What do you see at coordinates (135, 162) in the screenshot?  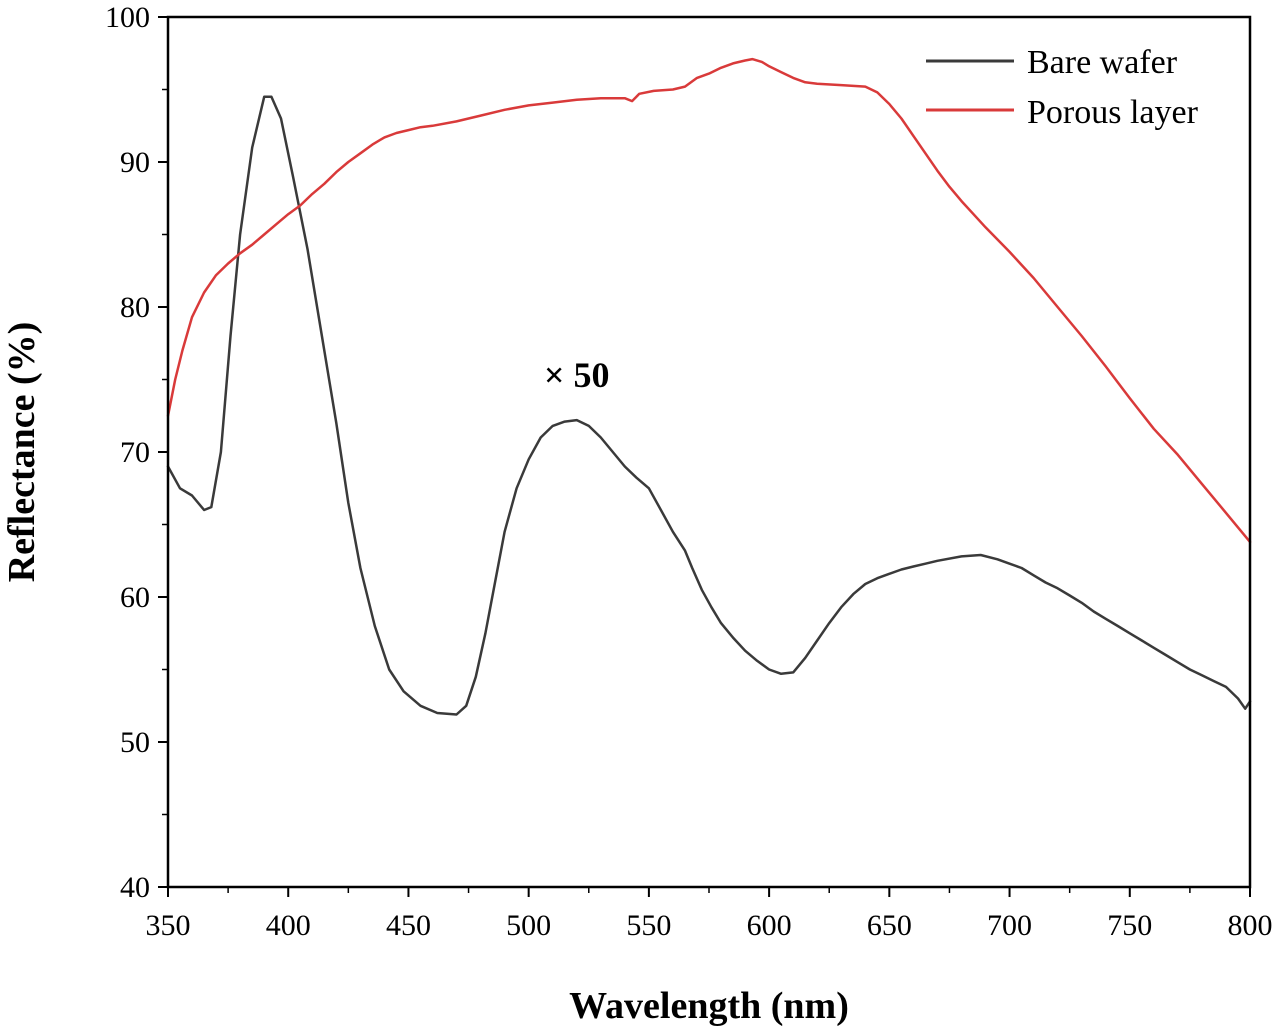 I see `y-tick-label: 90` at bounding box center [135, 162].